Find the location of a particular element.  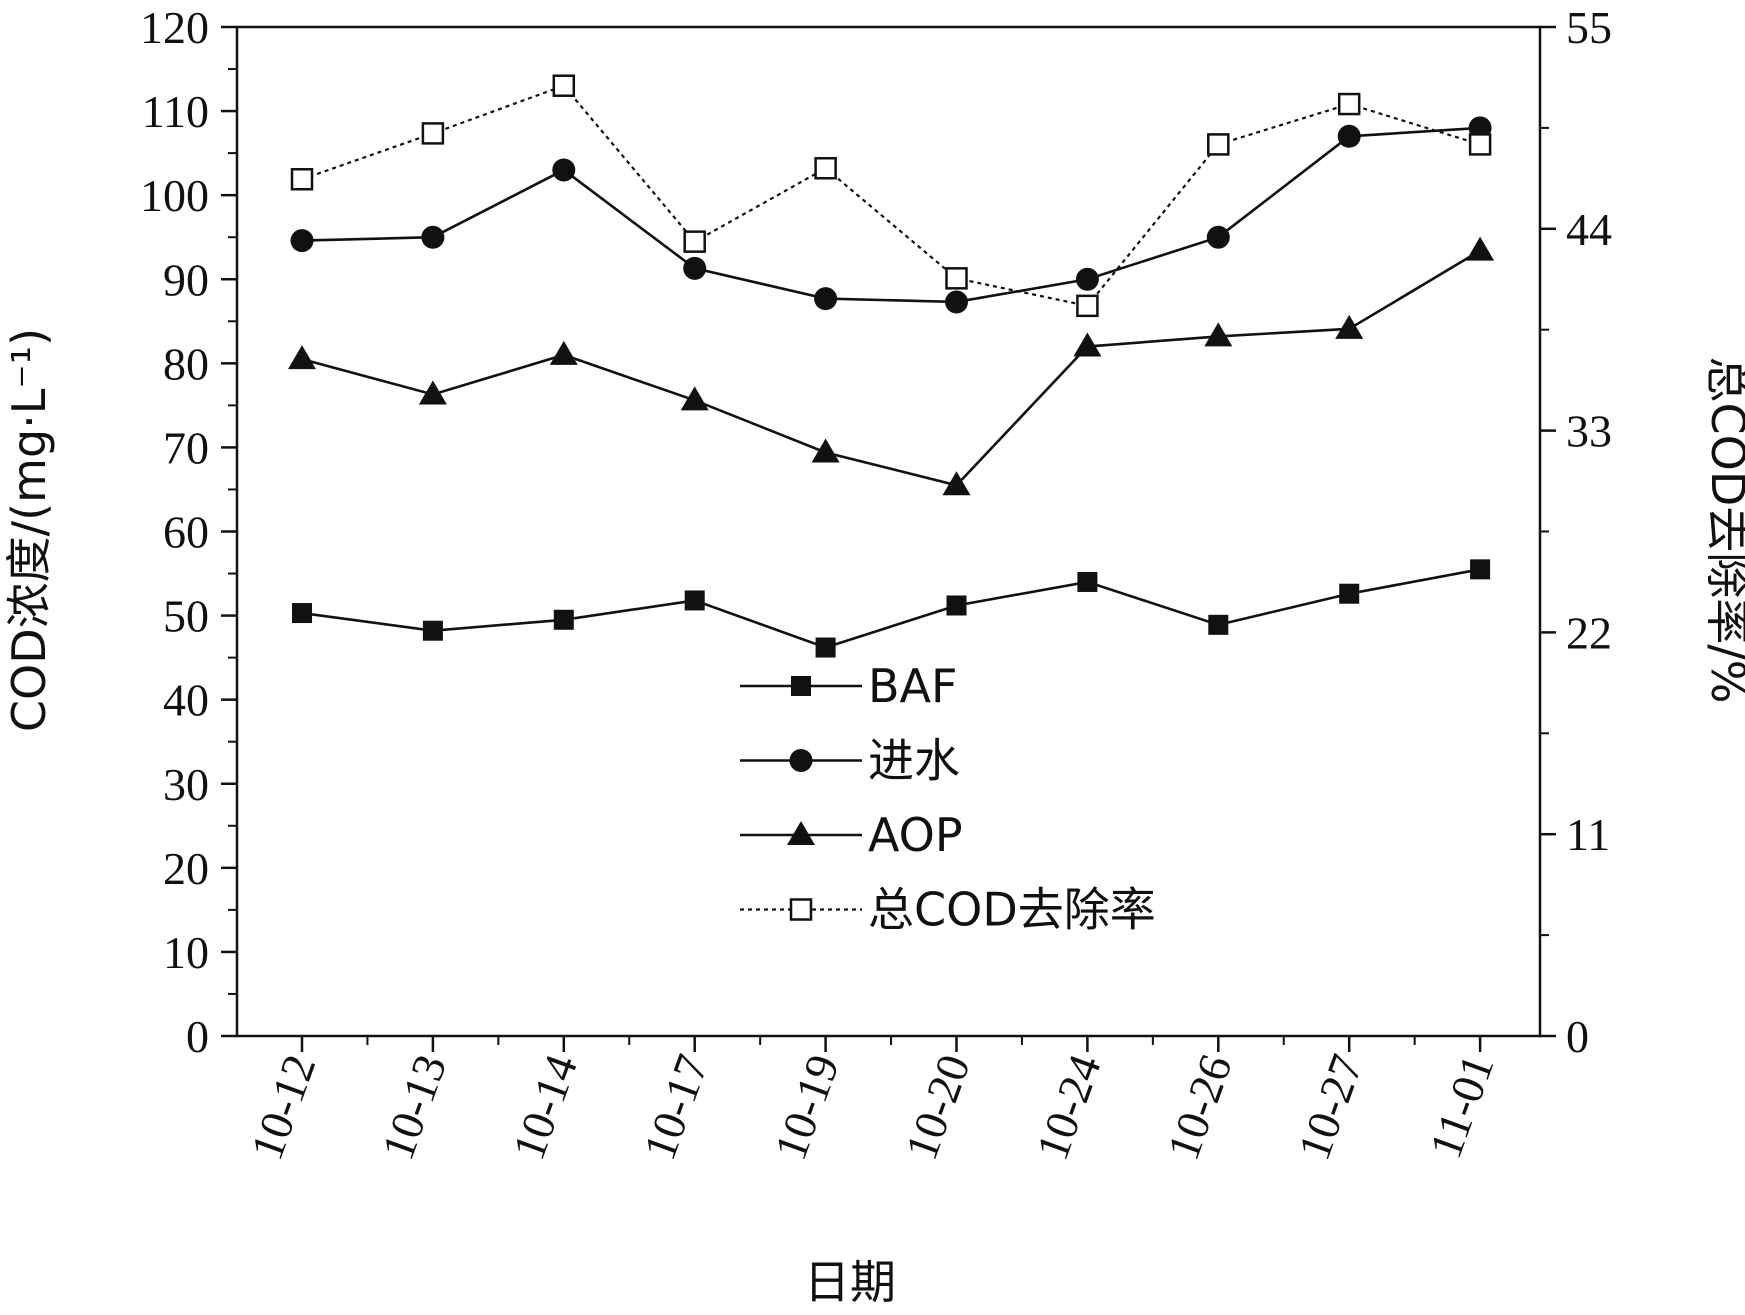

y-left-tick-label: 60 is located at coordinates (186, 532).